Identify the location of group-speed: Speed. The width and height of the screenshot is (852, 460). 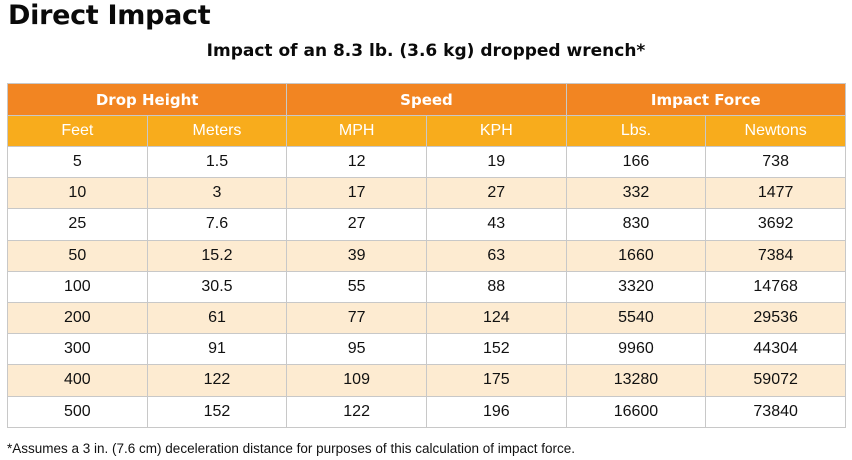
(426, 99).